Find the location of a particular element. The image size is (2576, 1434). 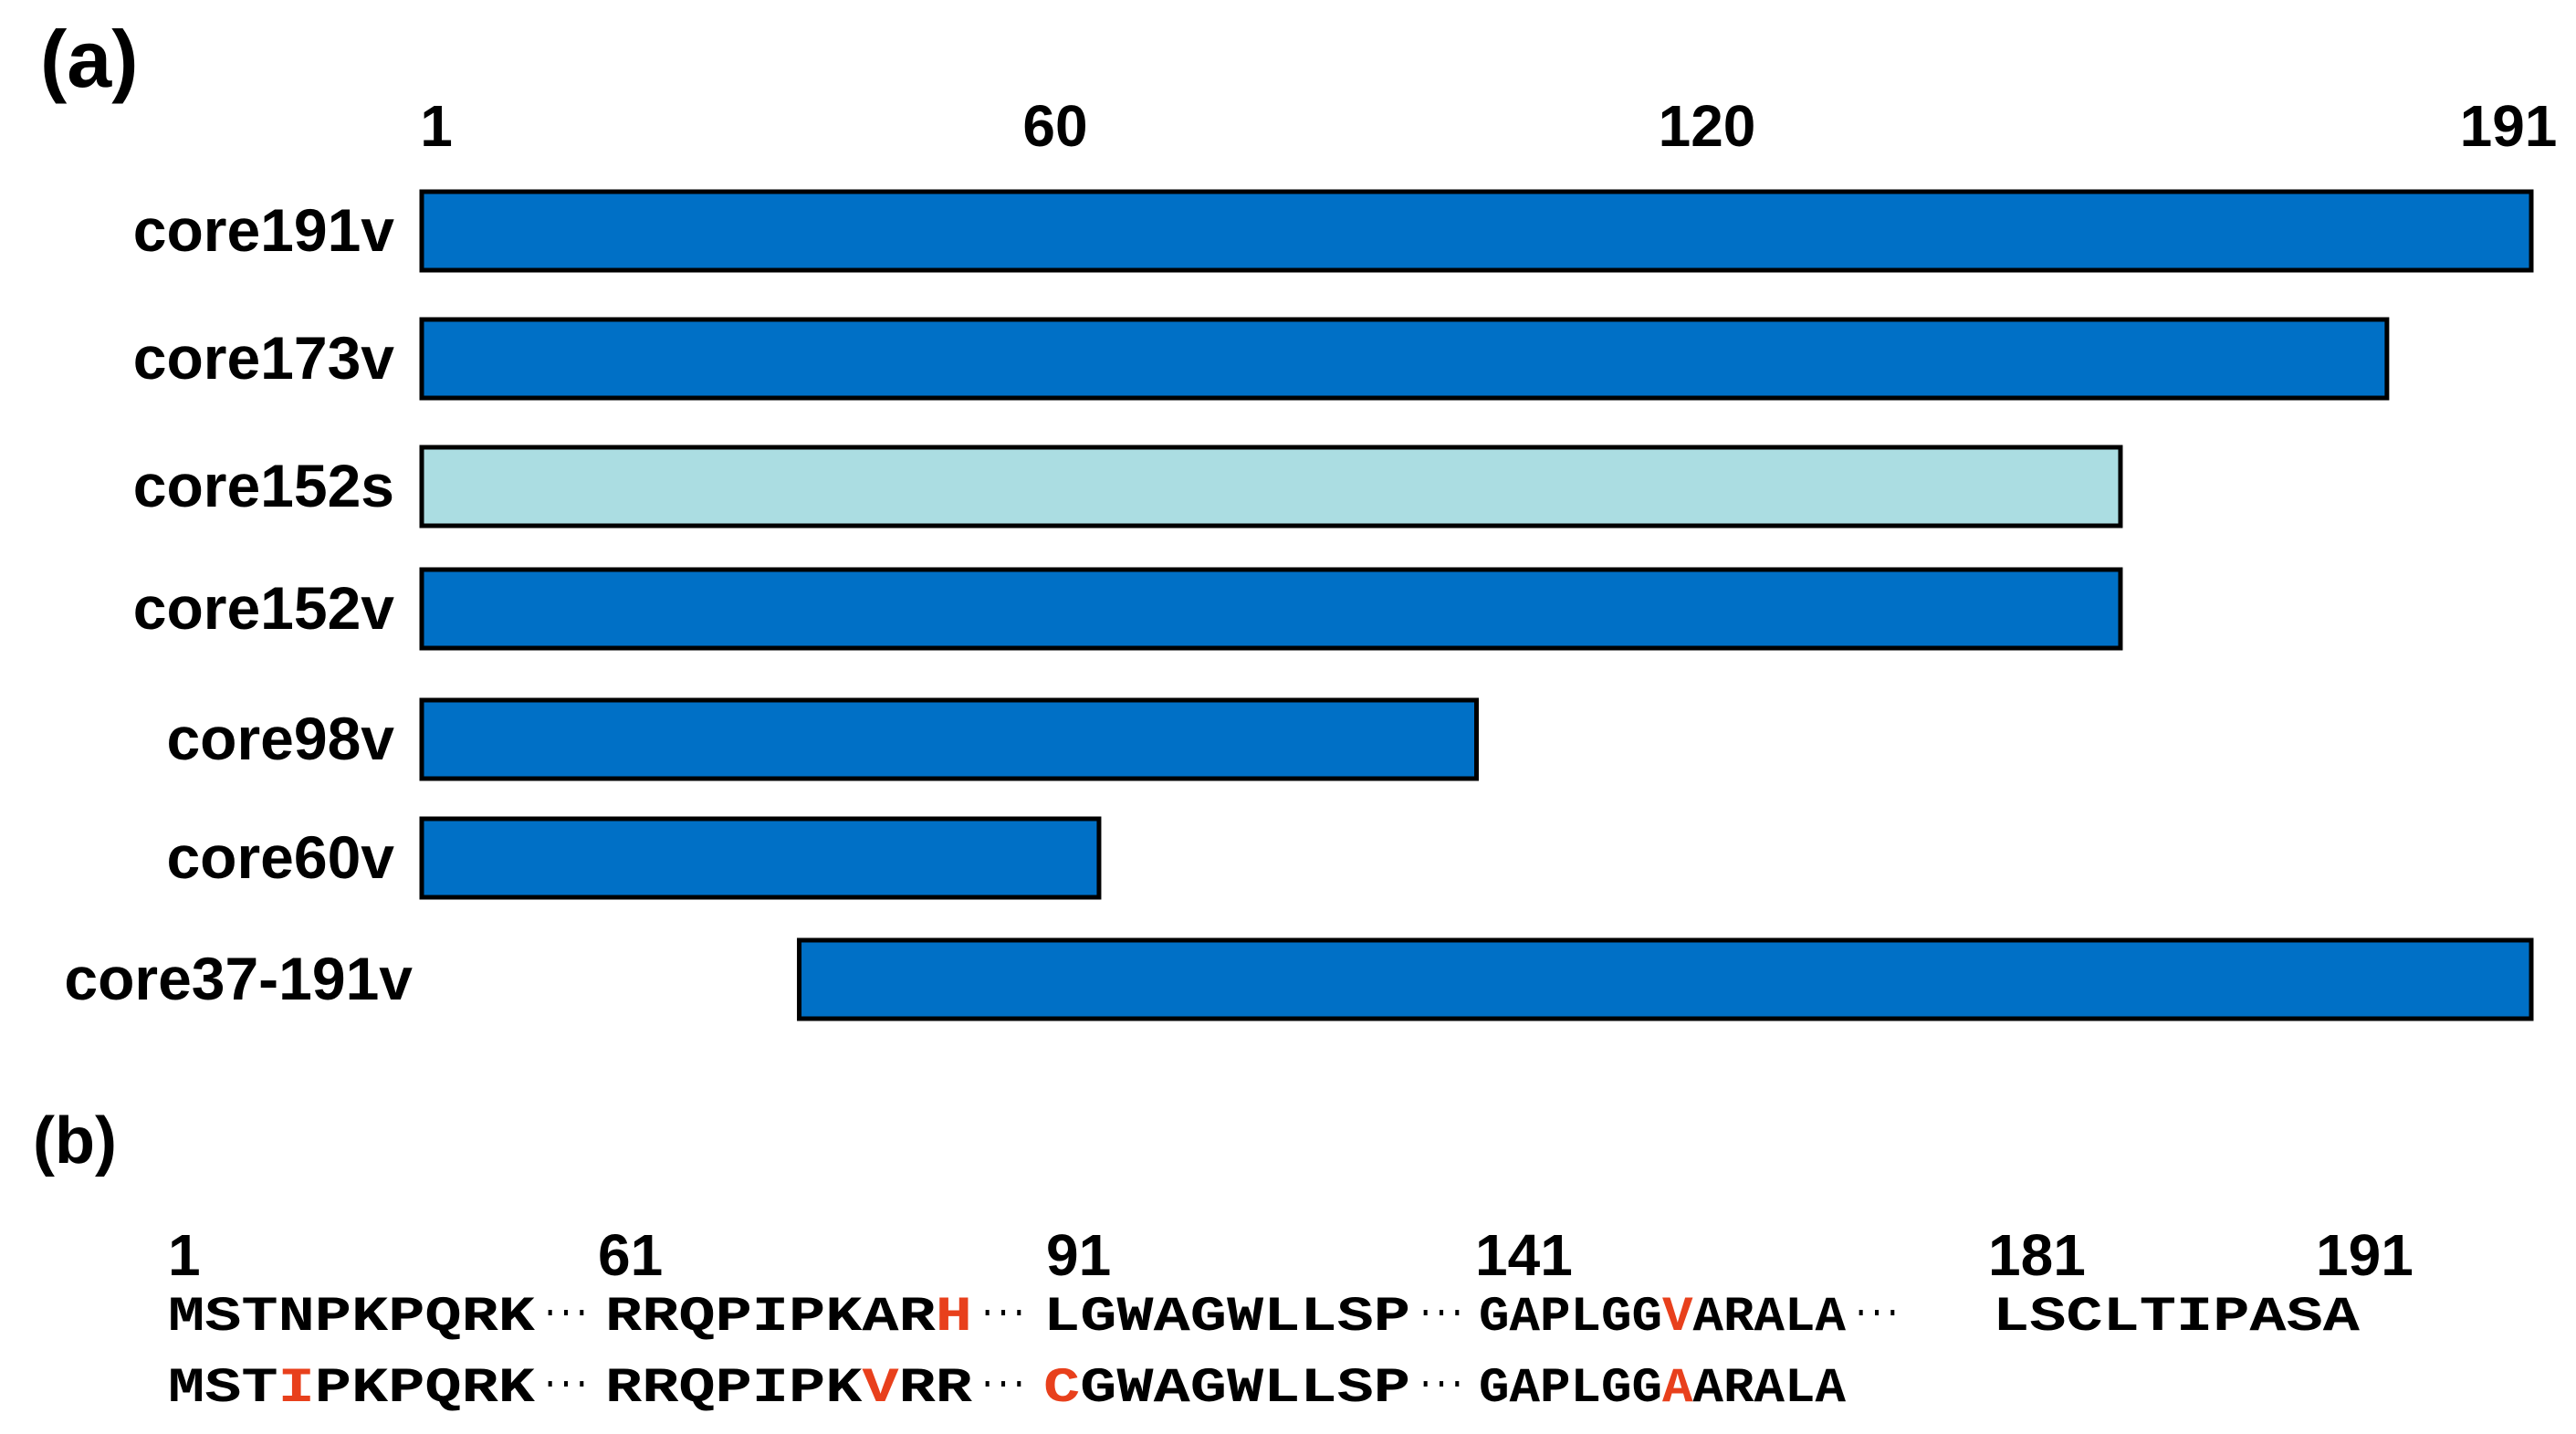

sequence-positions: 1 61 91 141 181 191 is located at coordinates (1291, 1255).